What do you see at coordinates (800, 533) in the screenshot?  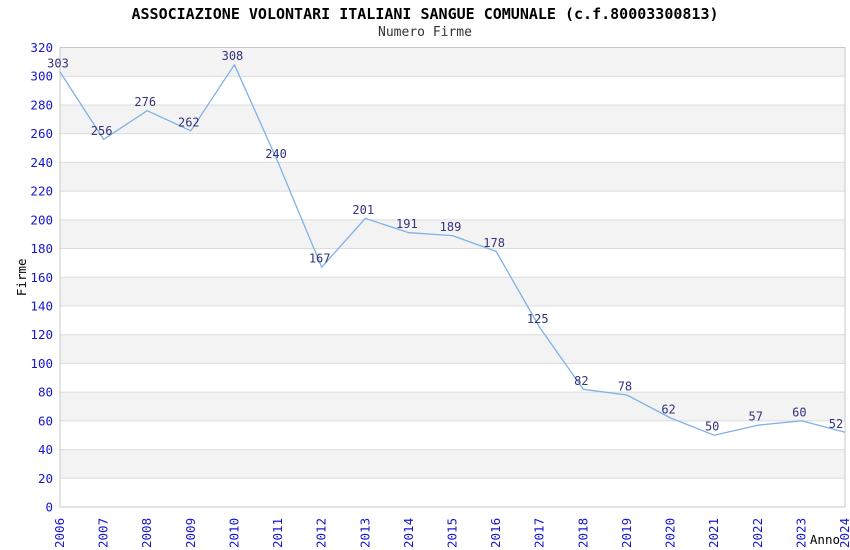 I see `x-tick-label: 2023` at bounding box center [800, 533].